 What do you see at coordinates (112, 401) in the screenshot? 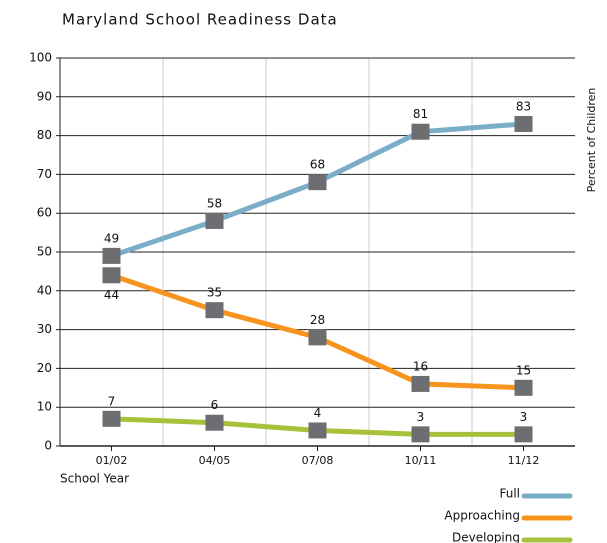
I see `data-label: 7` at bounding box center [112, 401].